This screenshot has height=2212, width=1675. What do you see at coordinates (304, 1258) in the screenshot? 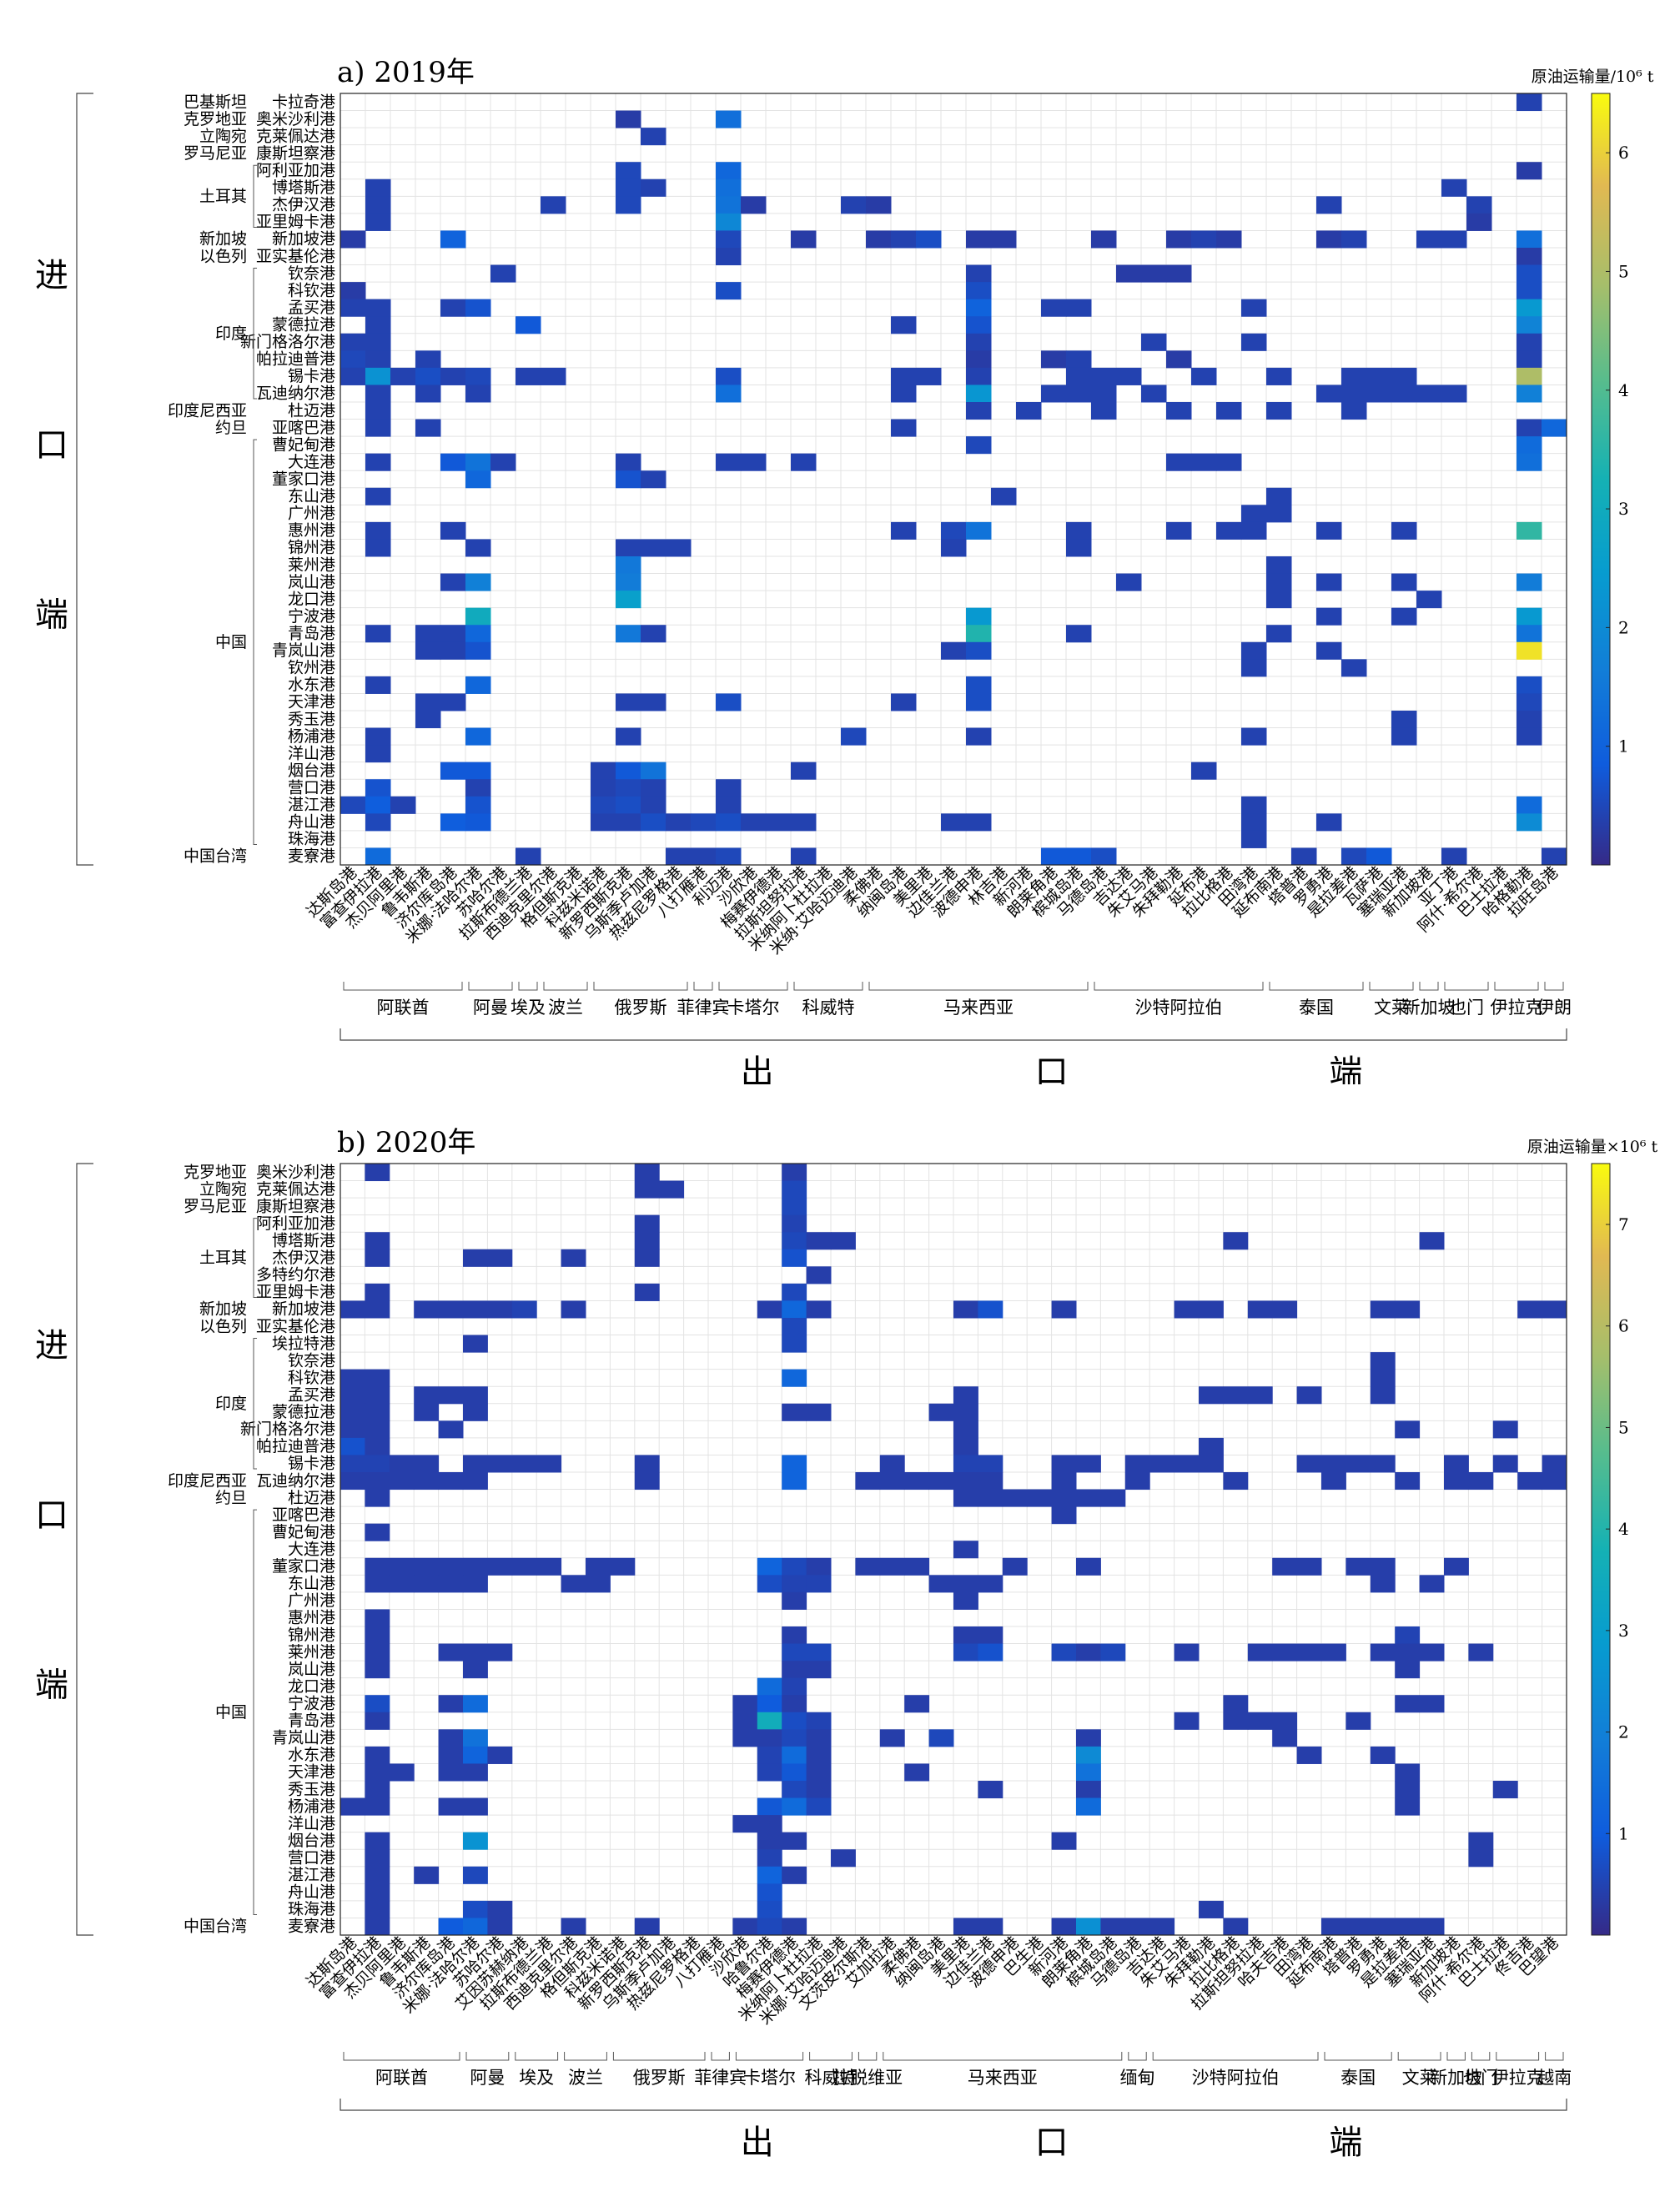
I see `row-tick-label: 杰伊汉港` at bounding box center [304, 1258].